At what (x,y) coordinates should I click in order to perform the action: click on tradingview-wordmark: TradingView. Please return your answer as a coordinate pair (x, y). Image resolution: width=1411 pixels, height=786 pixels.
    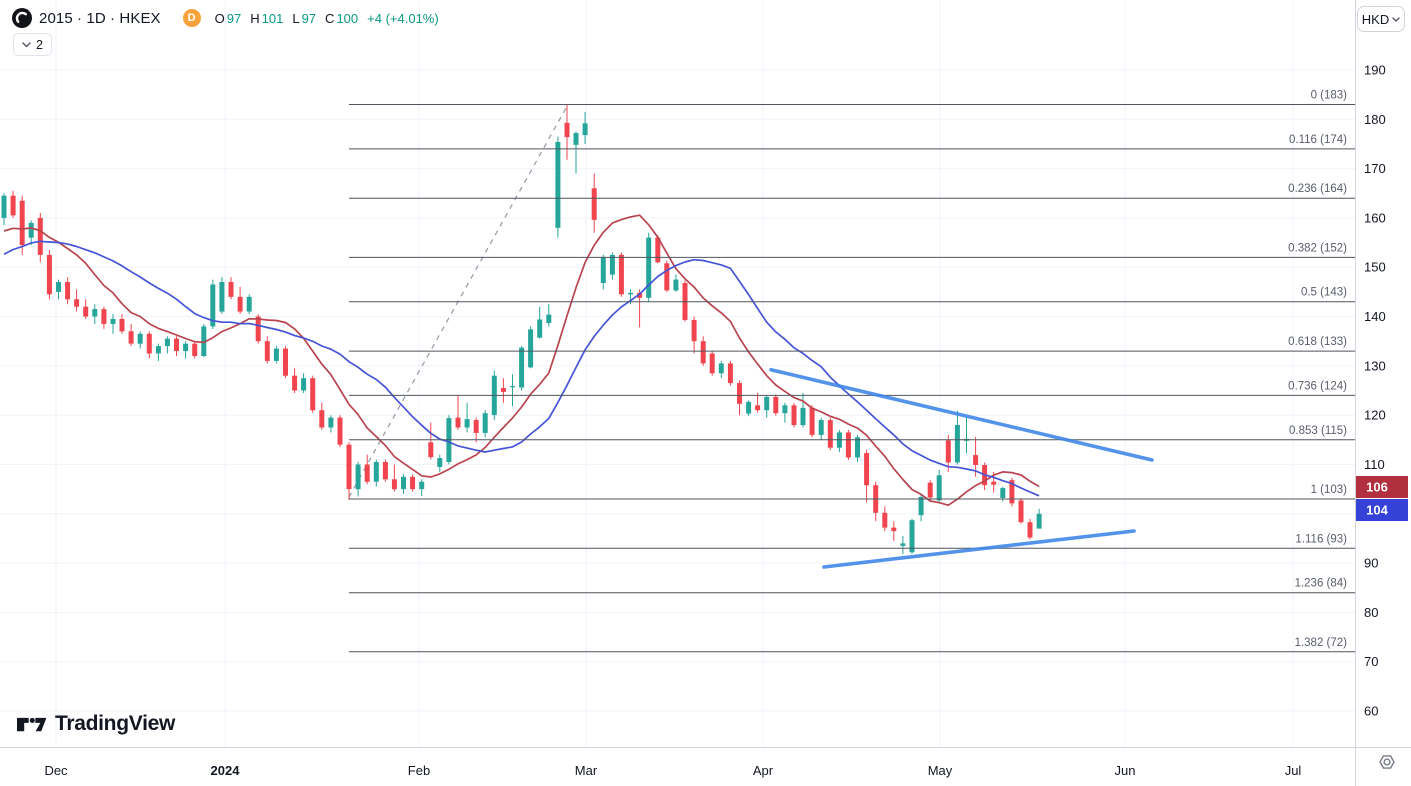
    Looking at the image, I should click on (115, 723).